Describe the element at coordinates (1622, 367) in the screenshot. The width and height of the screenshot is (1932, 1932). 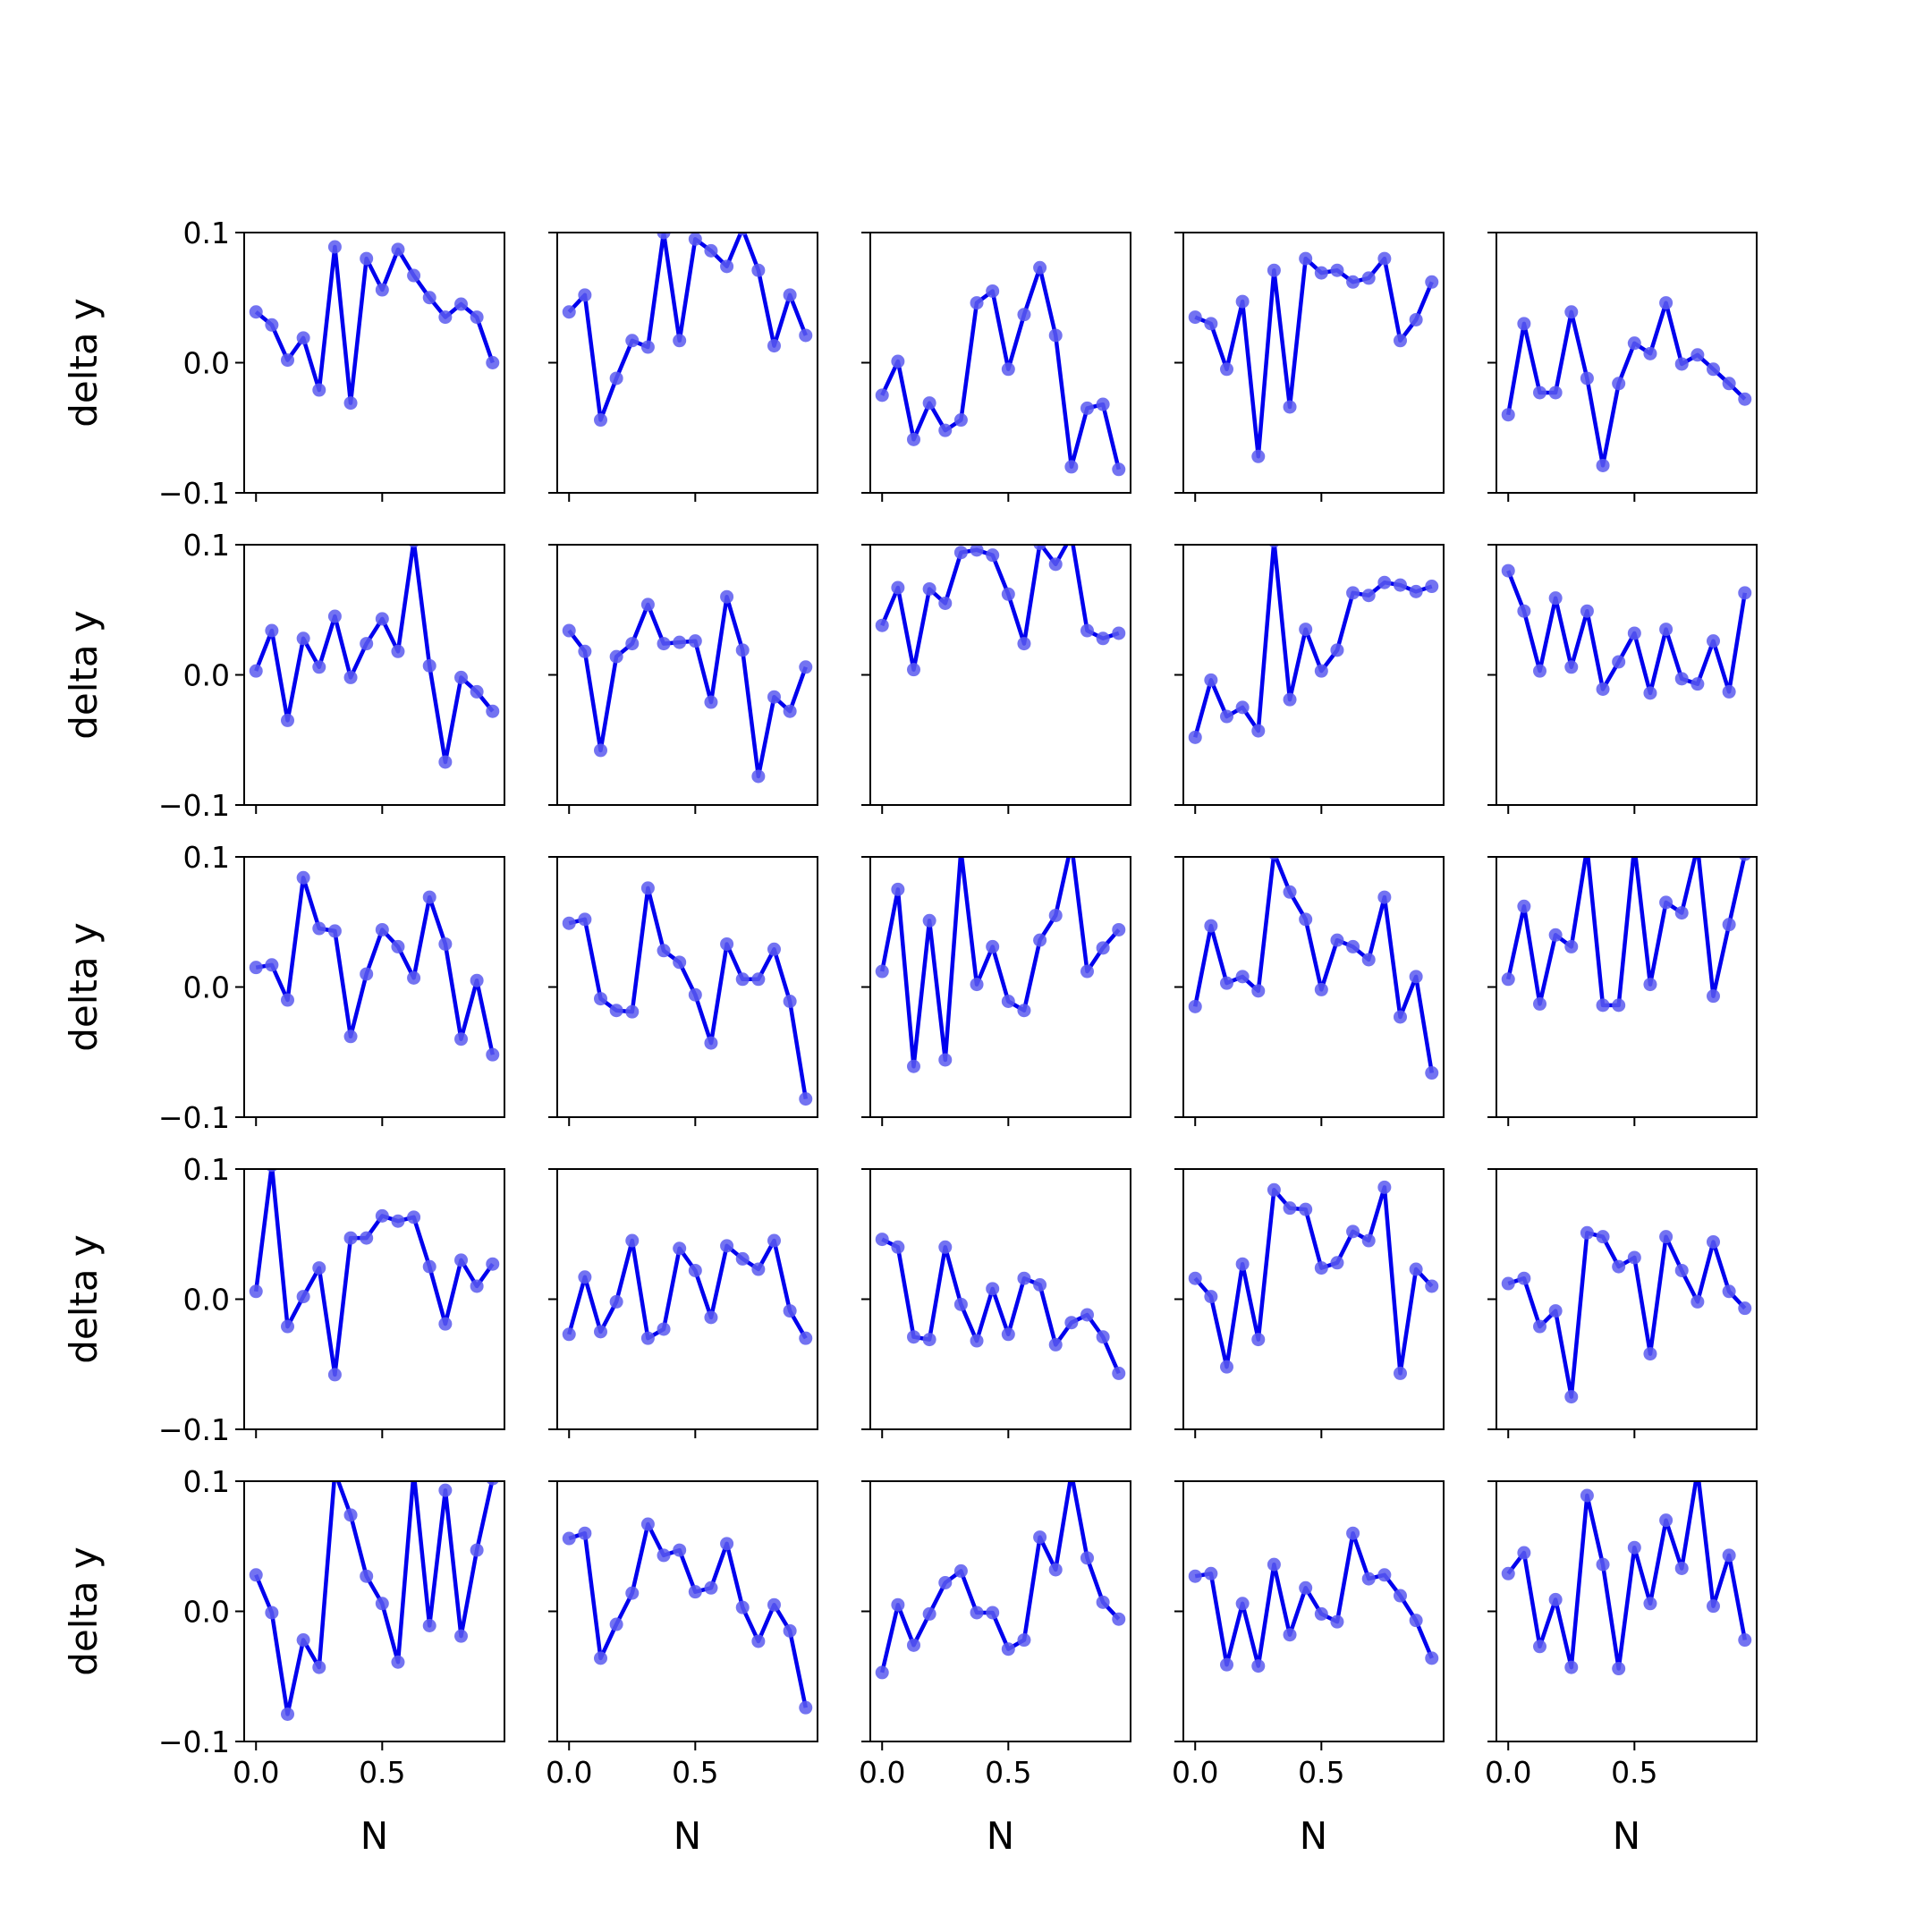
I see `subplot-r1-c5` at that location.